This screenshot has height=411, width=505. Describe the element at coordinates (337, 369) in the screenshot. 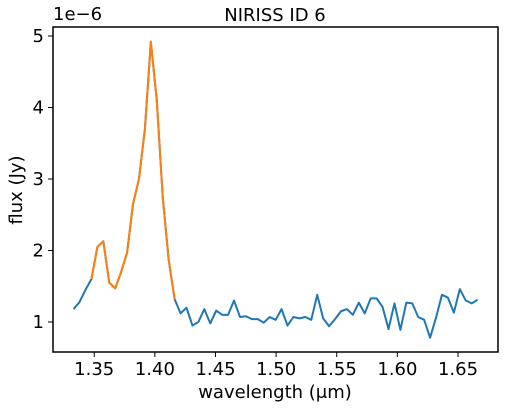

I see `x-tick-label: 1.55` at that location.